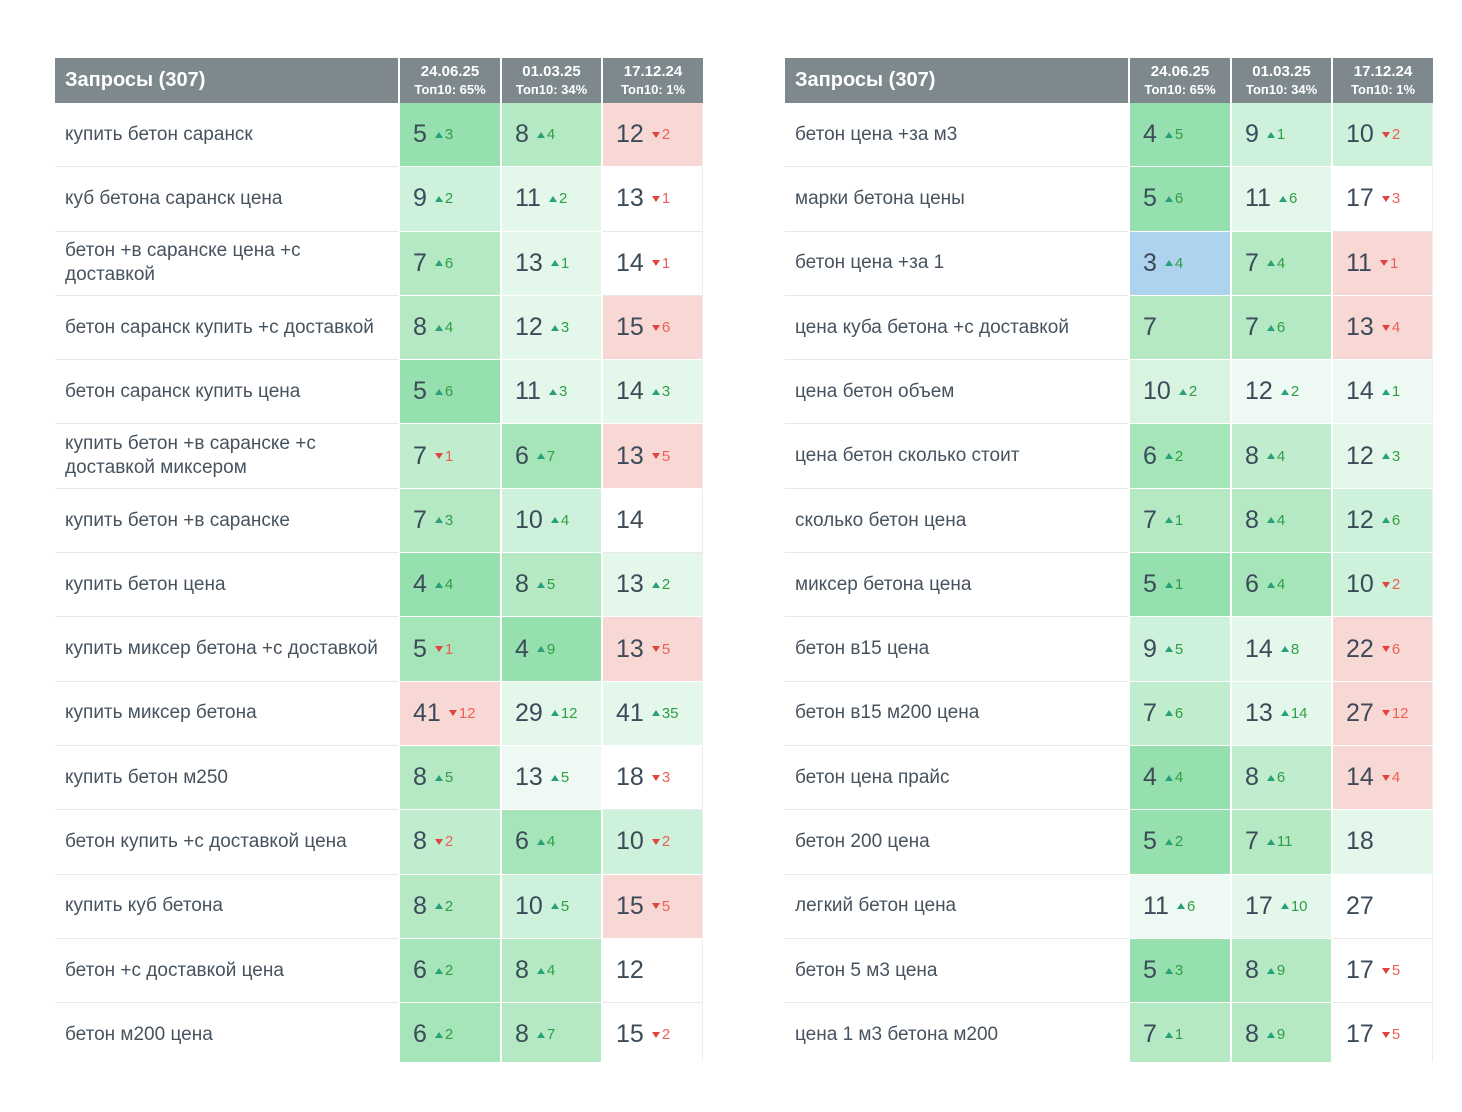  What do you see at coordinates (956, 585) in the screenshot?
I see `query-cell: миксер бетона цена` at bounding box center [956, 585].